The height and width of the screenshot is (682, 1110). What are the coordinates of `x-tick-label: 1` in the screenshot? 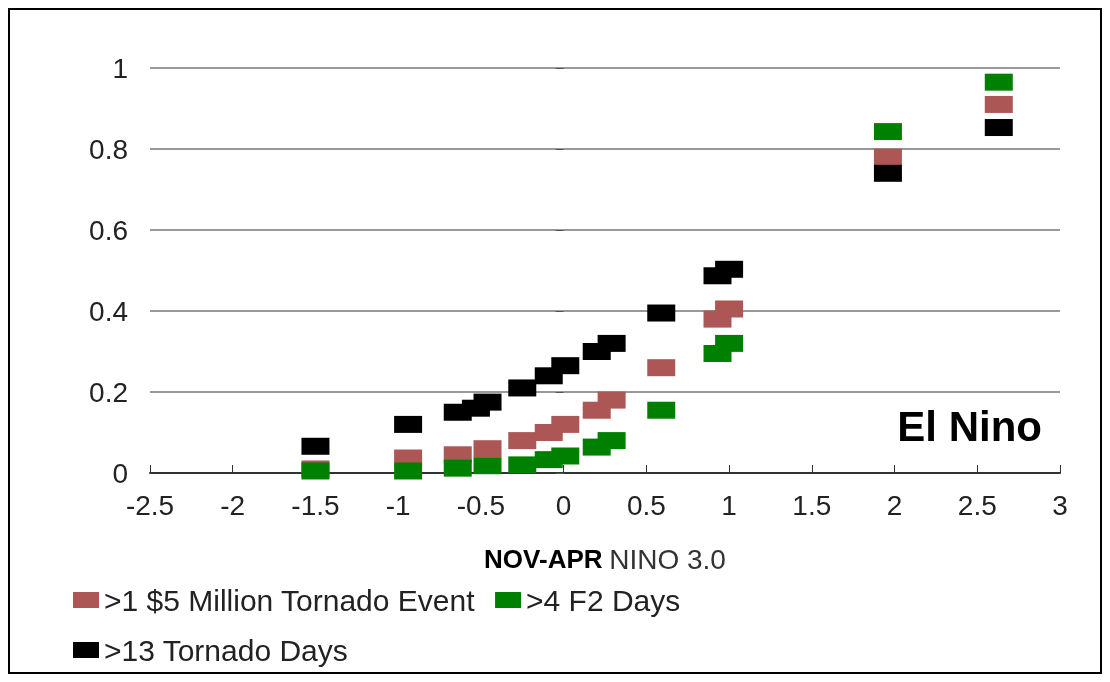 It's located at (729, 505).